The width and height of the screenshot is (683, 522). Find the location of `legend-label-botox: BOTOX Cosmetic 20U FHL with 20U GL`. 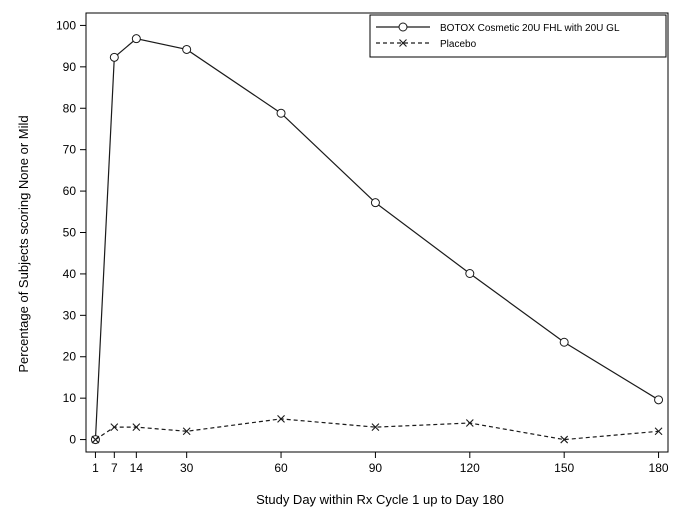

legend-label-botox: BOTOX Cosmetic 20U FHL with 20U GL is located at coordinates (530, 28).